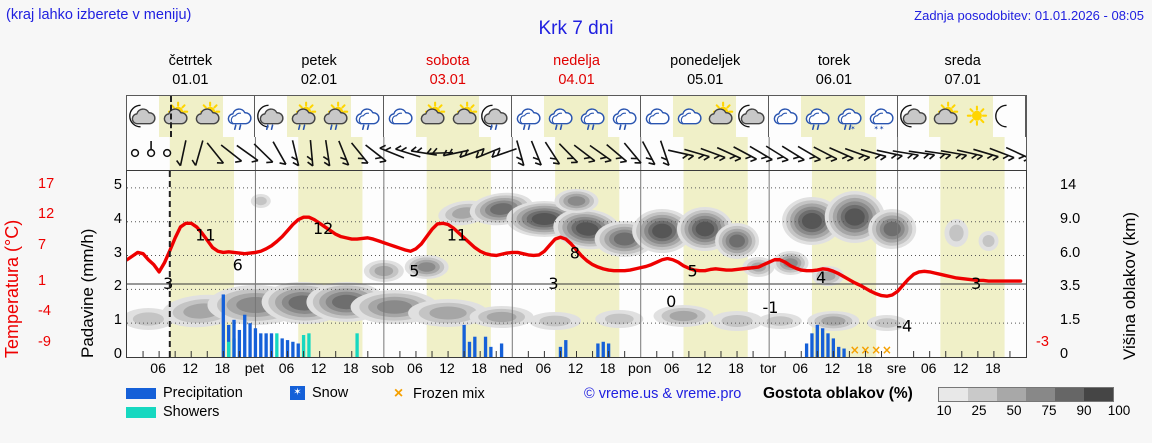 This screenshot has height=443, width=1152. I want to click on temp-tick-extra: -3, so click(1042, 341).